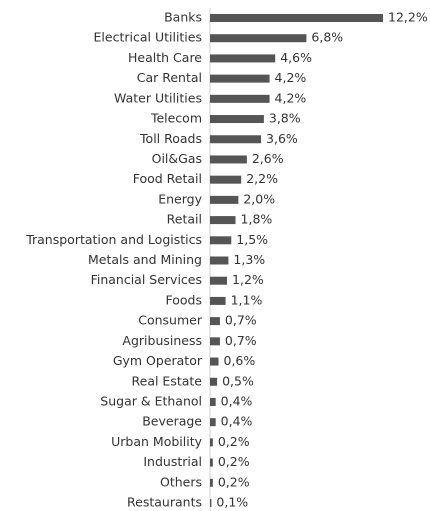  I want to click on value-label: 1,5%, so click(252, 239).